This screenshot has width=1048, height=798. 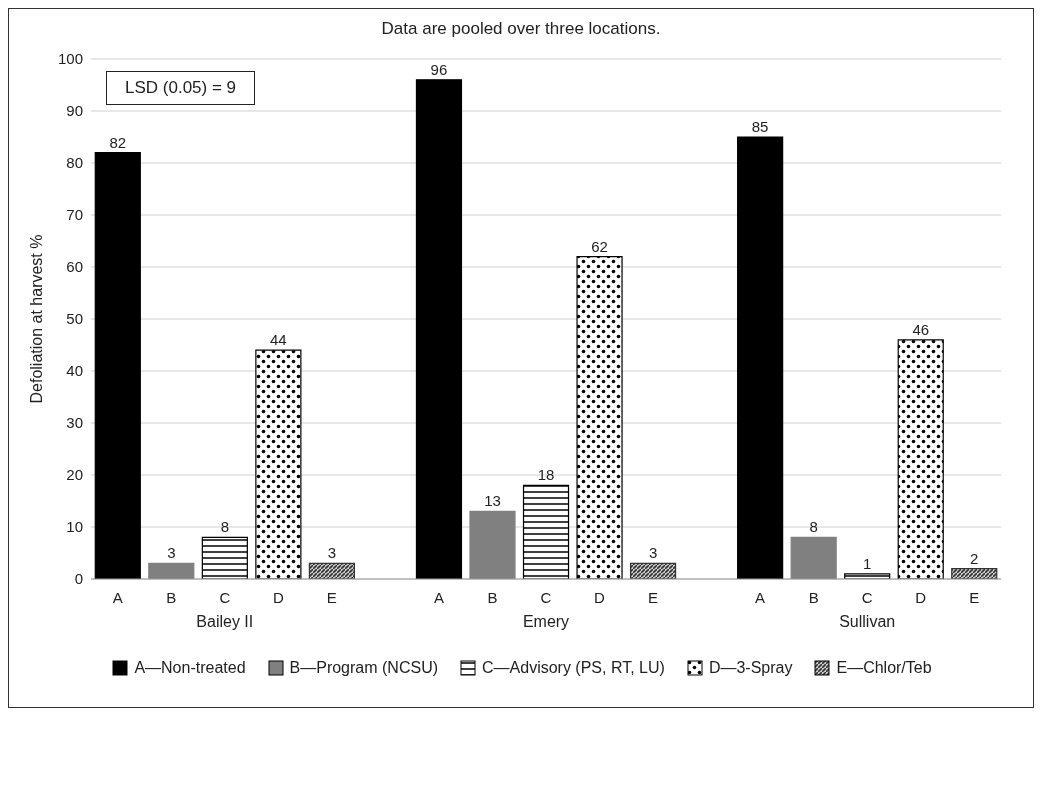 I want to click on y-tick-label: 20, so click(x=74, y=475).